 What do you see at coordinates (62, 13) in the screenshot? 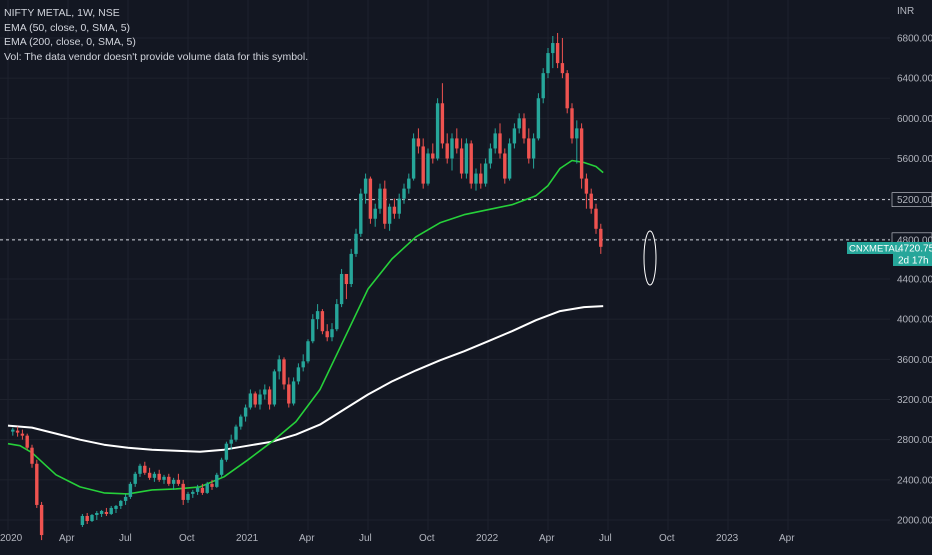
I see `legend-symbol: NIFTY METAL, 1W, NSE` at bounding box center [62, 13].